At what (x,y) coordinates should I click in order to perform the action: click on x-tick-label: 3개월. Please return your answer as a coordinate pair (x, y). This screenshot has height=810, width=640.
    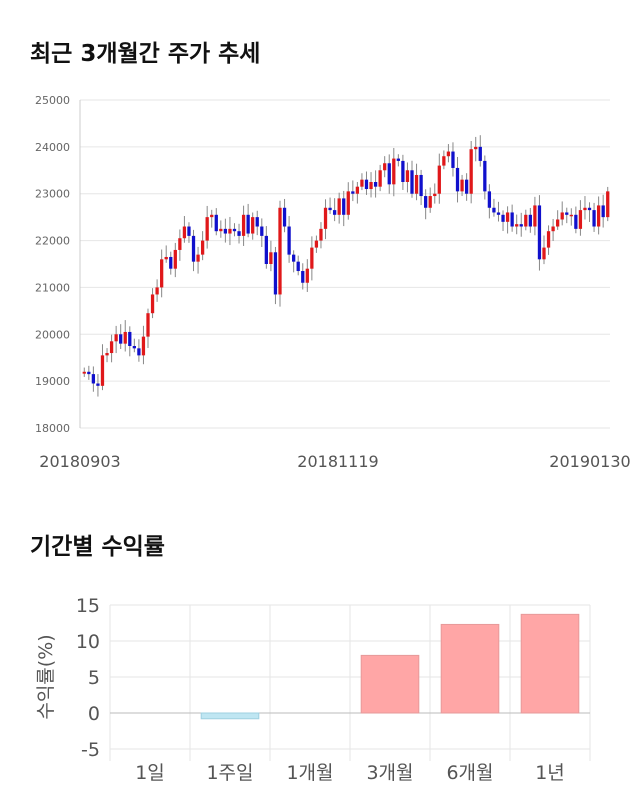
    Looking at the image, I should click on (389, 773).